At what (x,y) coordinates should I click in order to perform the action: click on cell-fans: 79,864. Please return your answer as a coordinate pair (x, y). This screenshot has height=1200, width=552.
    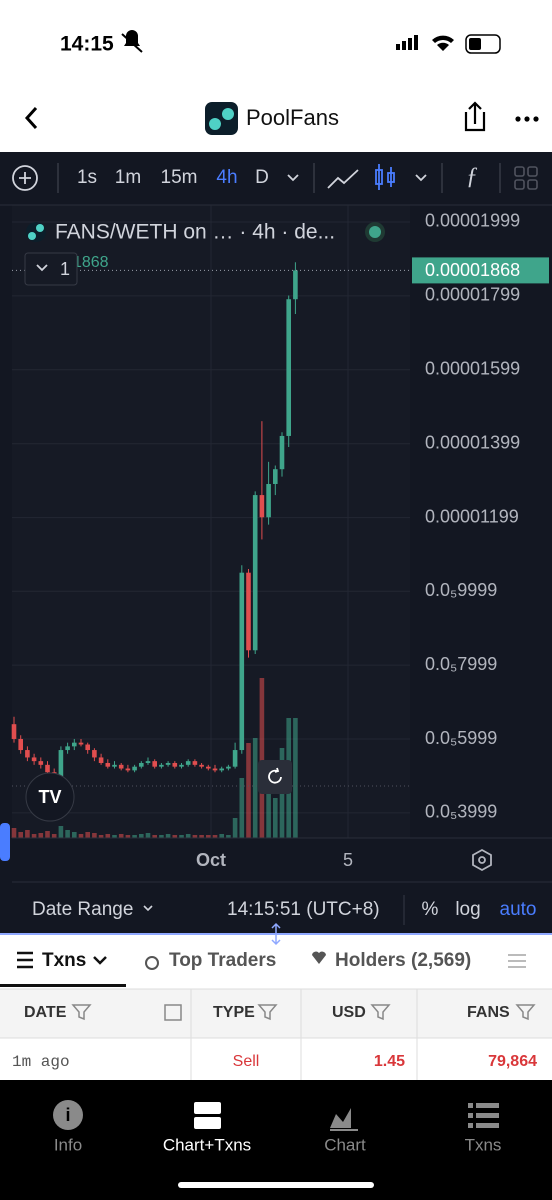
    Looking at the image, I should click on (512, 1061).